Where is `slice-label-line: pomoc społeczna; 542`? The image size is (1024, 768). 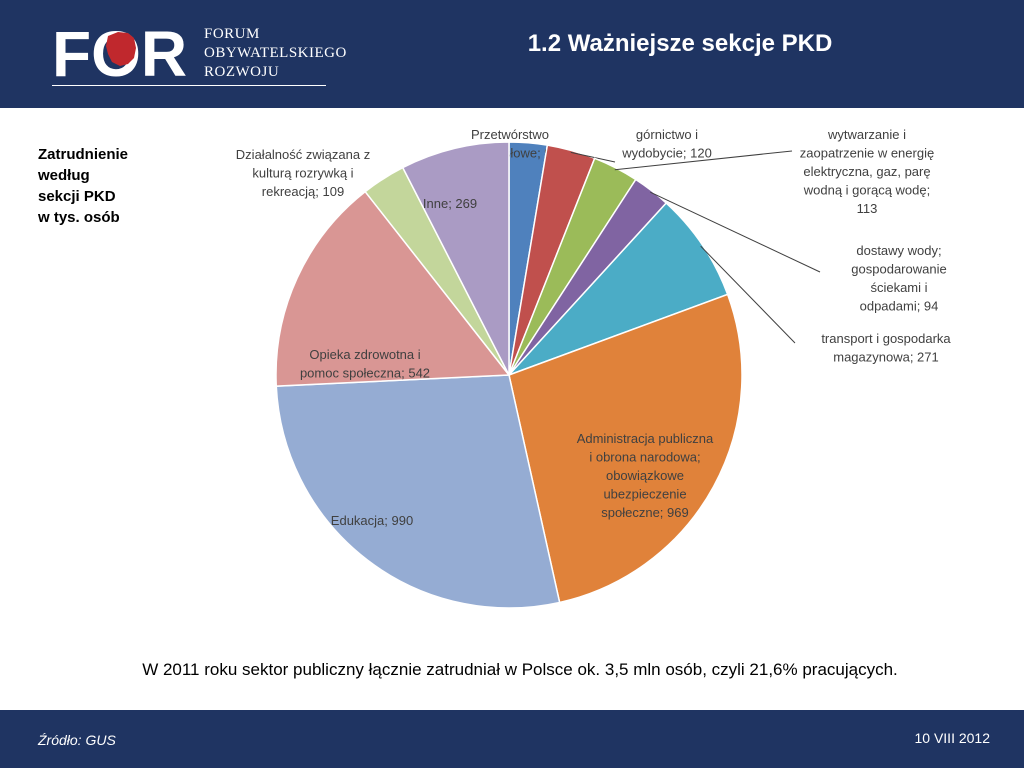 slice-label-line: pomoc społeczna; 542 is located at coordinates (365, 373).